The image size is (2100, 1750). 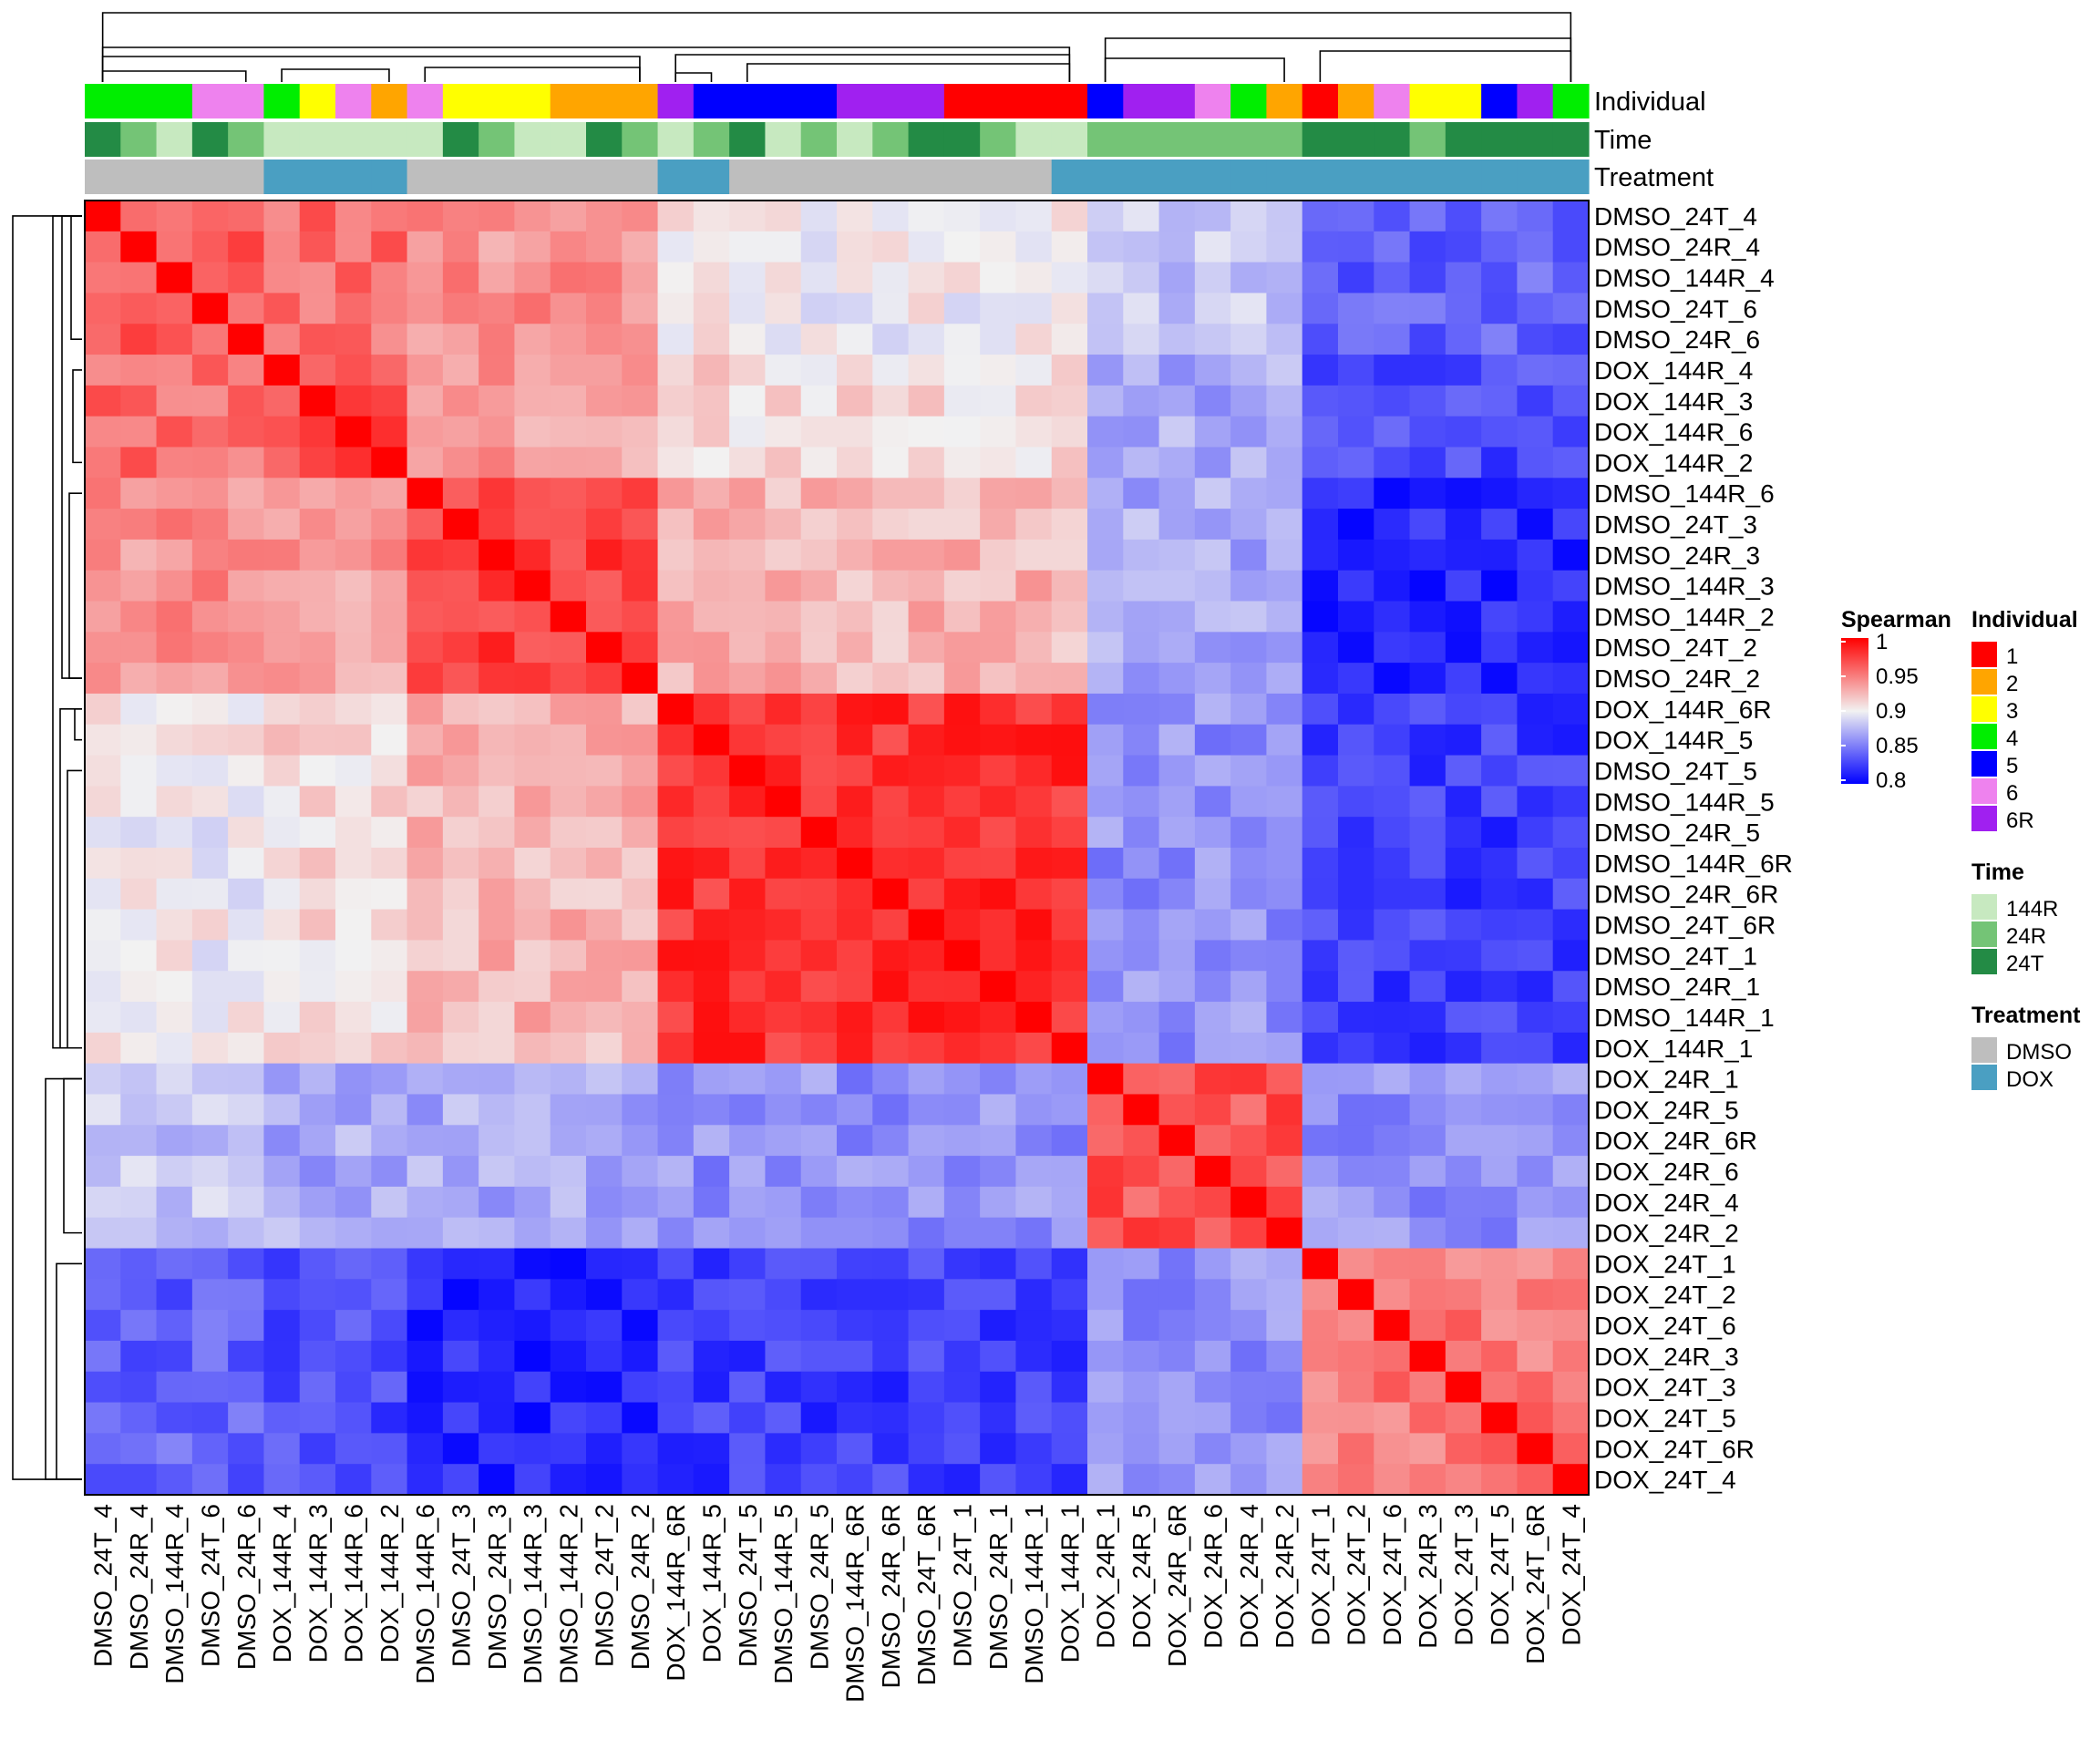 I want to click on row-label: DMSO_24R_2, so click(x=1677, y=678).